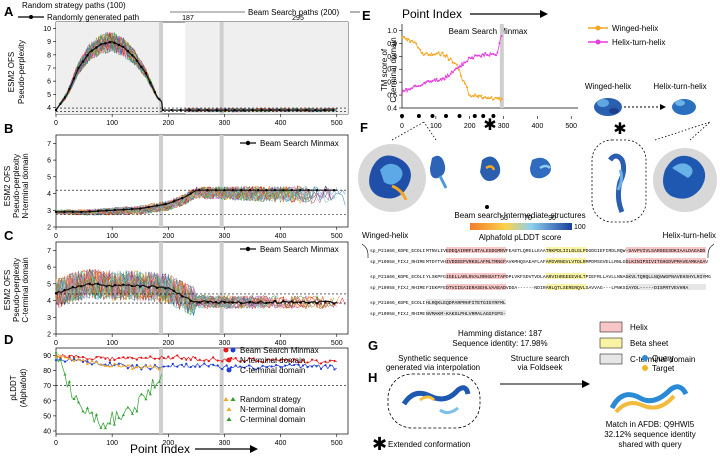 The image size is (720, 457). Describe the element at coordinates (229, 419) in the screenshot. I see `legend-bottom-marker` at that location.